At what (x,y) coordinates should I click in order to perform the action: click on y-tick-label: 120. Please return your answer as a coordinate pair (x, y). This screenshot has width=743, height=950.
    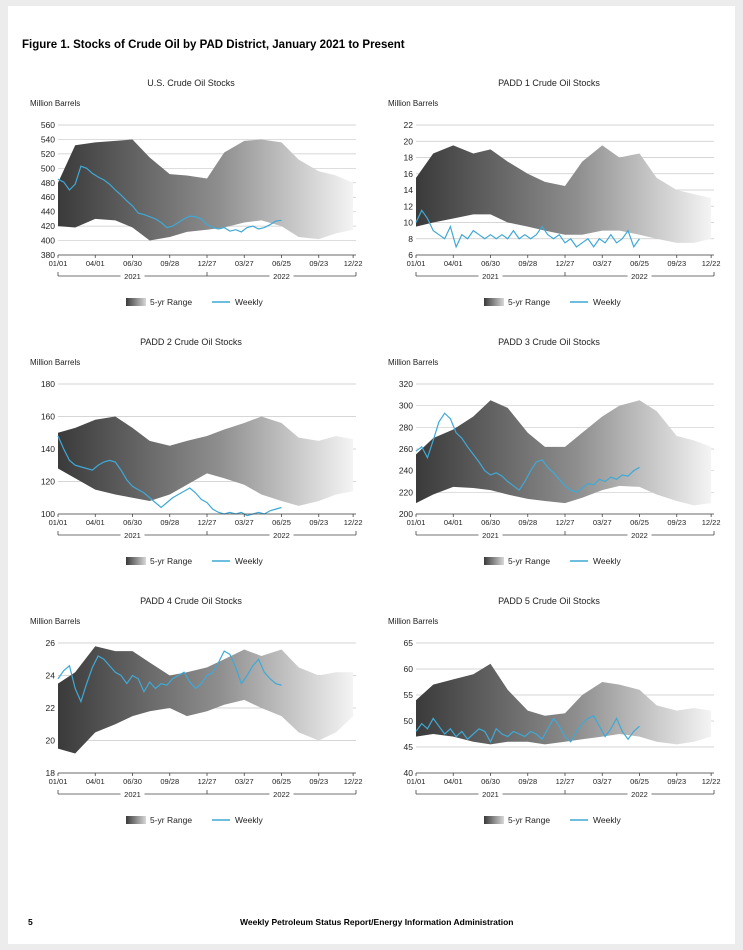
    Looking at the image, I should click on (48, 482).